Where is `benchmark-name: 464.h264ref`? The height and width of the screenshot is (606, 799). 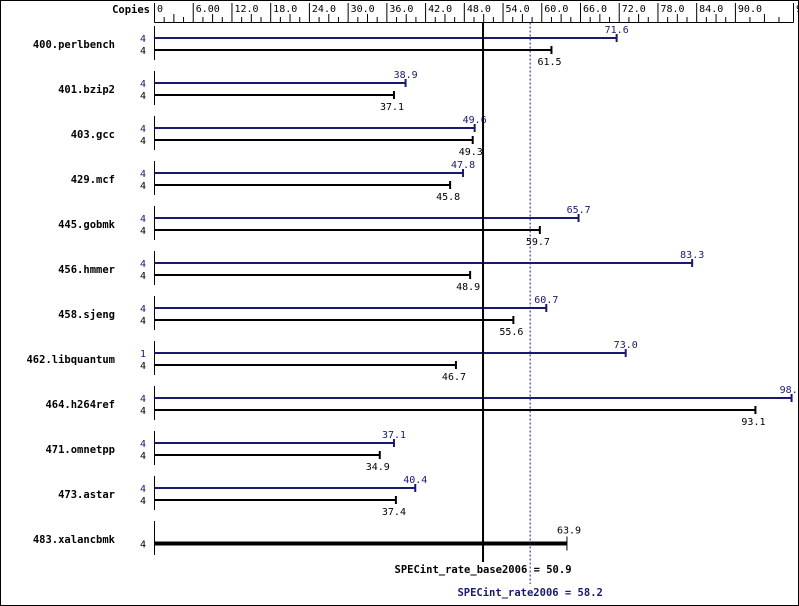
benchmark-name: 464.h264ref is located at coordinates (80, 405).